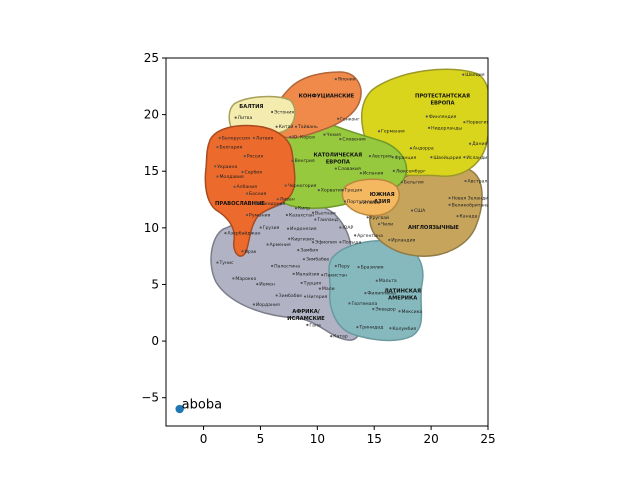 The width and height of the screenshot is (640, 480). I want to click on map-country-label: Великобритания, so click(472, 205).